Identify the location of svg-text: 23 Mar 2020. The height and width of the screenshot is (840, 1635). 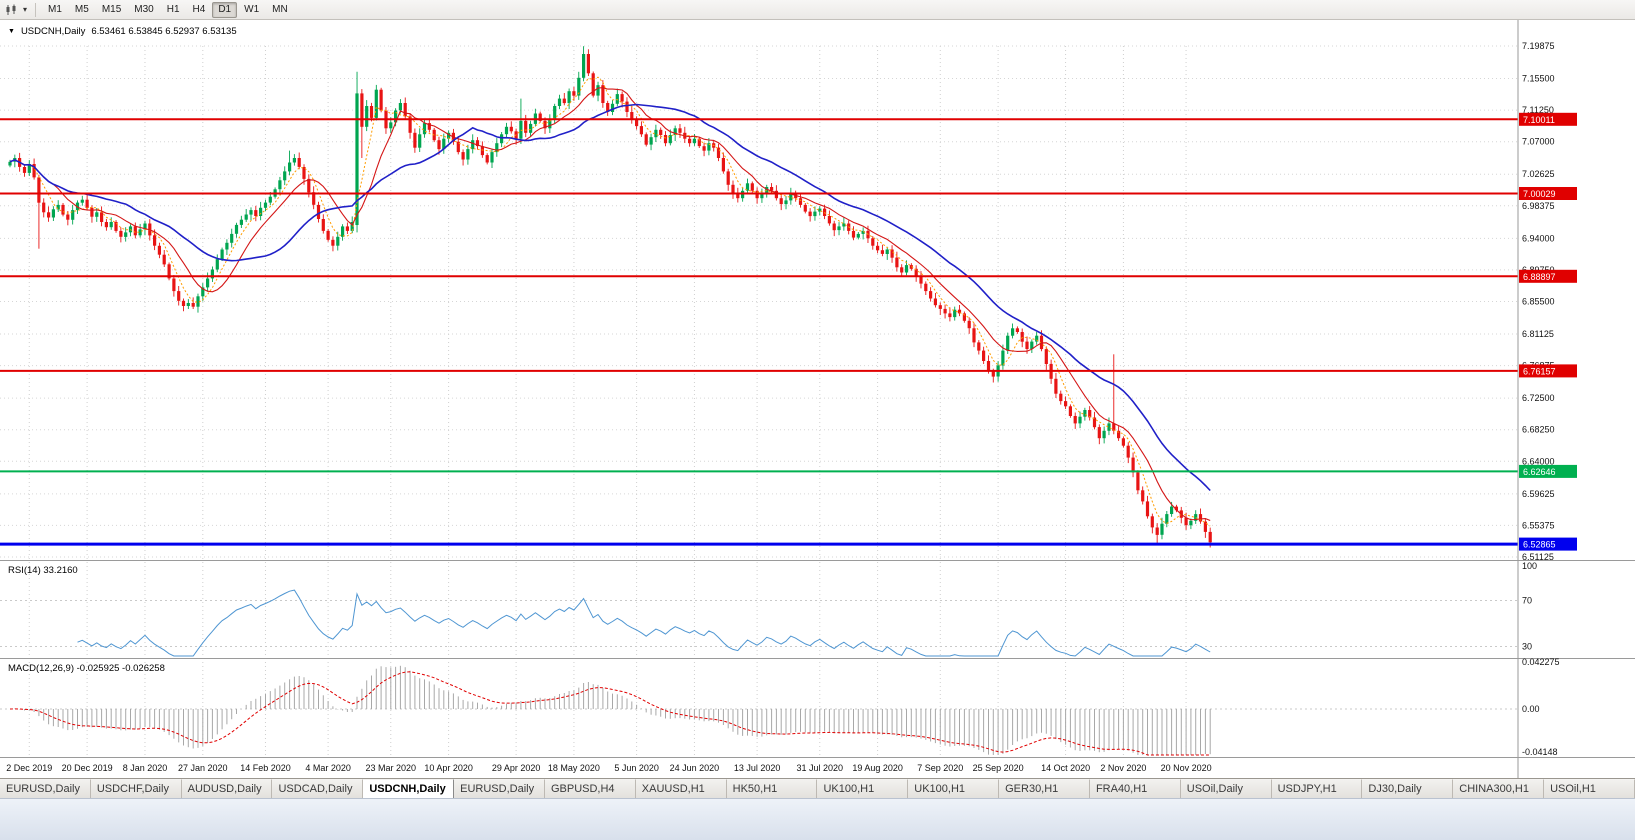
(391, 768).